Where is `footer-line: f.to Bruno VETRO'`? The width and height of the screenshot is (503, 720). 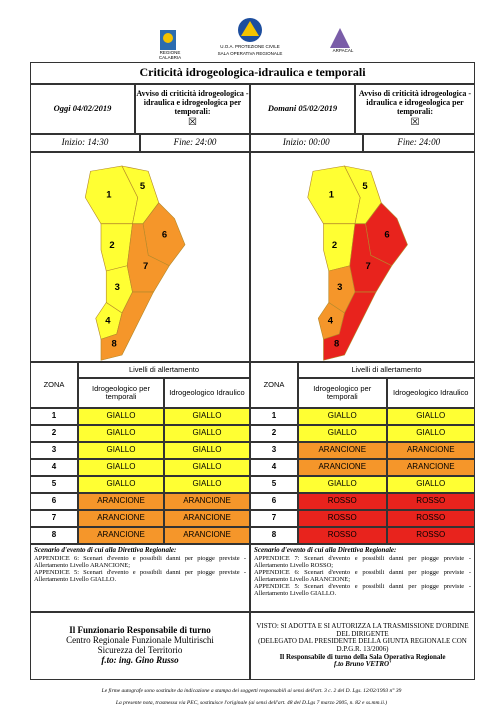
footer-line: f.to Bruno VETRO' is located at coordinates (362, 664).